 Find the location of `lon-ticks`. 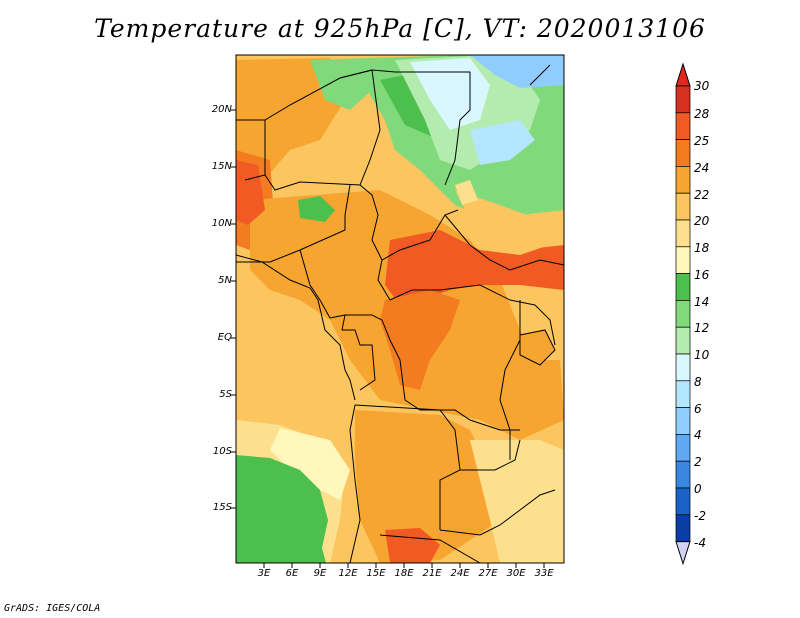

lon-ticks is located at coordinates (404, 565).